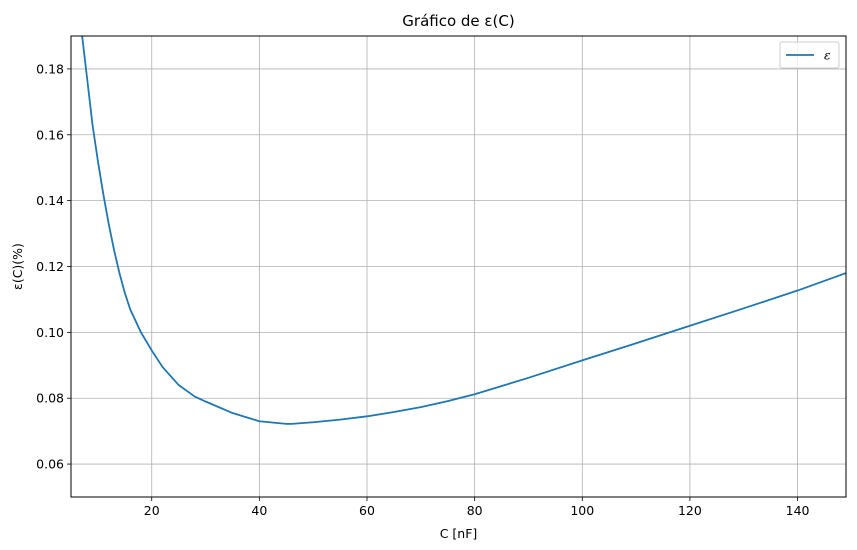 This screenshot has width=857, height=550. What do you see at coordinates (50, 68) in the screenshot?
I see `y-tick-label: 0.18` at bounding box center [50, 68].